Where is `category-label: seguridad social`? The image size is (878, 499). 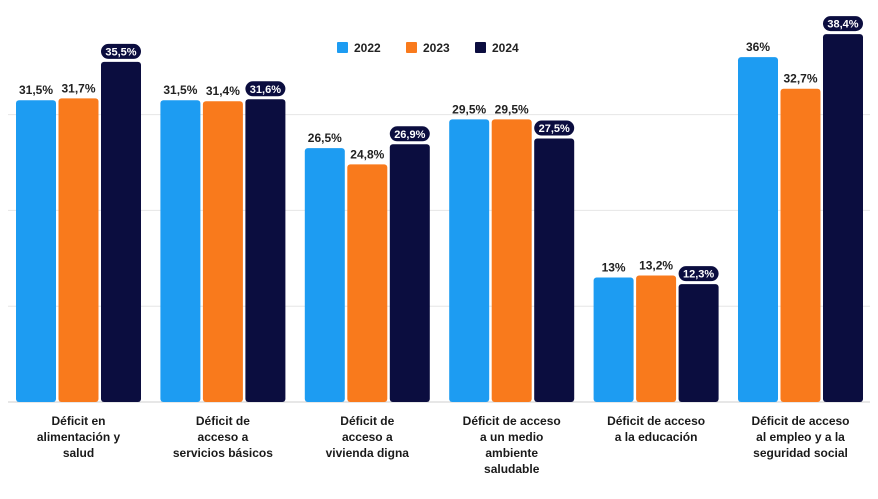 category-label: seguridad social is located at coordinates (800, 453).